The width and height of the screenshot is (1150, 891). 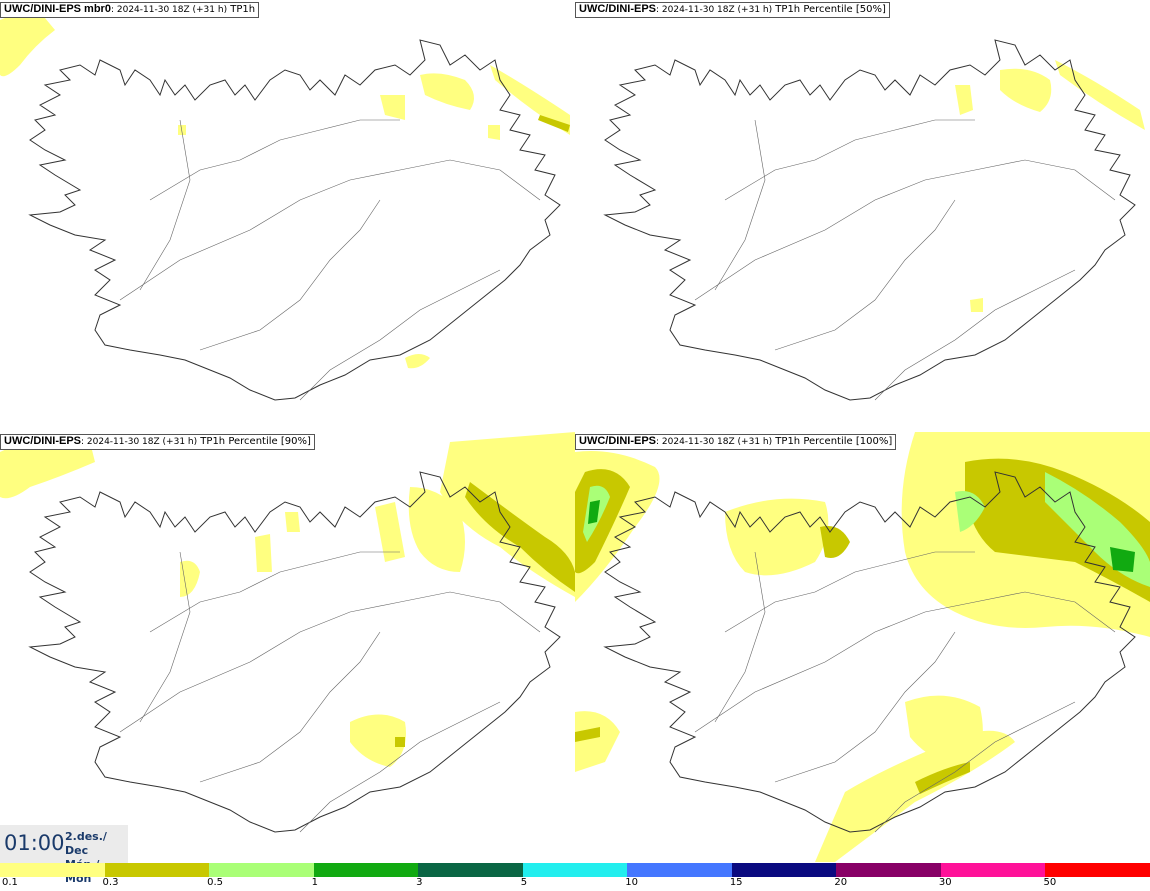 I want to click on colorbar-tick-label: 3, so click(x=419, y=882).